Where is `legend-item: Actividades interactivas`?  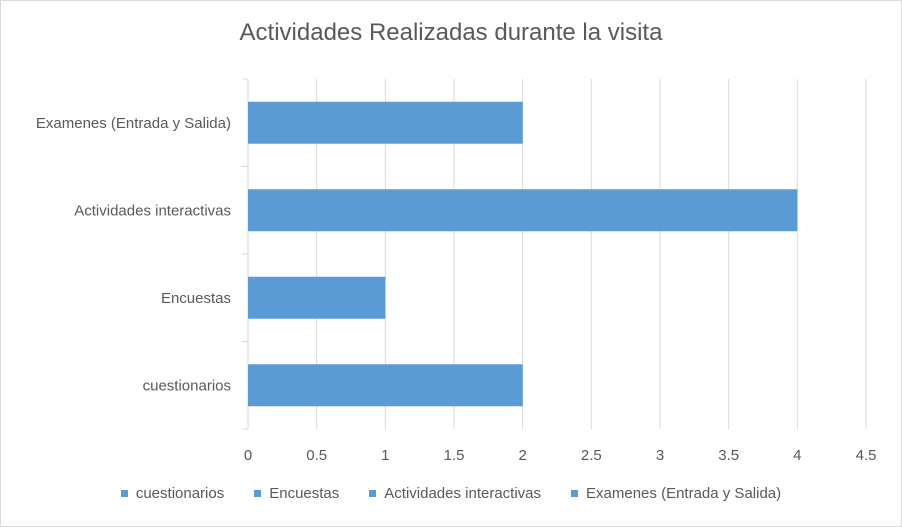 legend-item: Actividades interactivas is located at coordinates (455, 493).